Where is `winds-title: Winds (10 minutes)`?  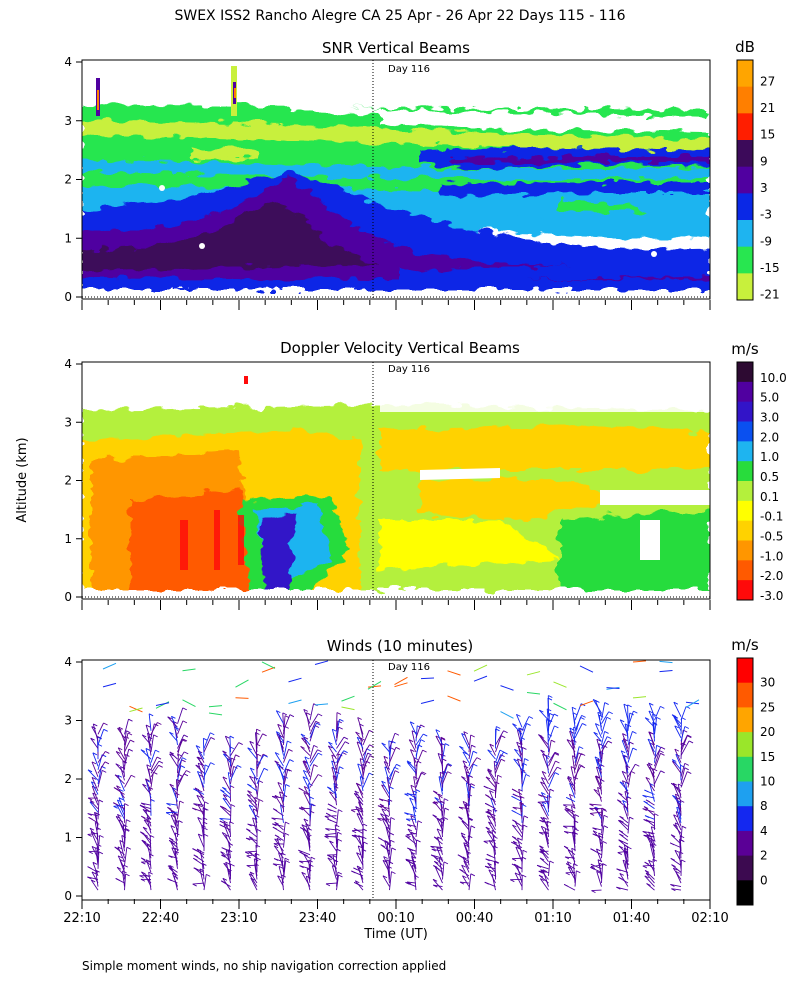 winds-title: Winds (10 minutes) is located at coordinates (400, 646).